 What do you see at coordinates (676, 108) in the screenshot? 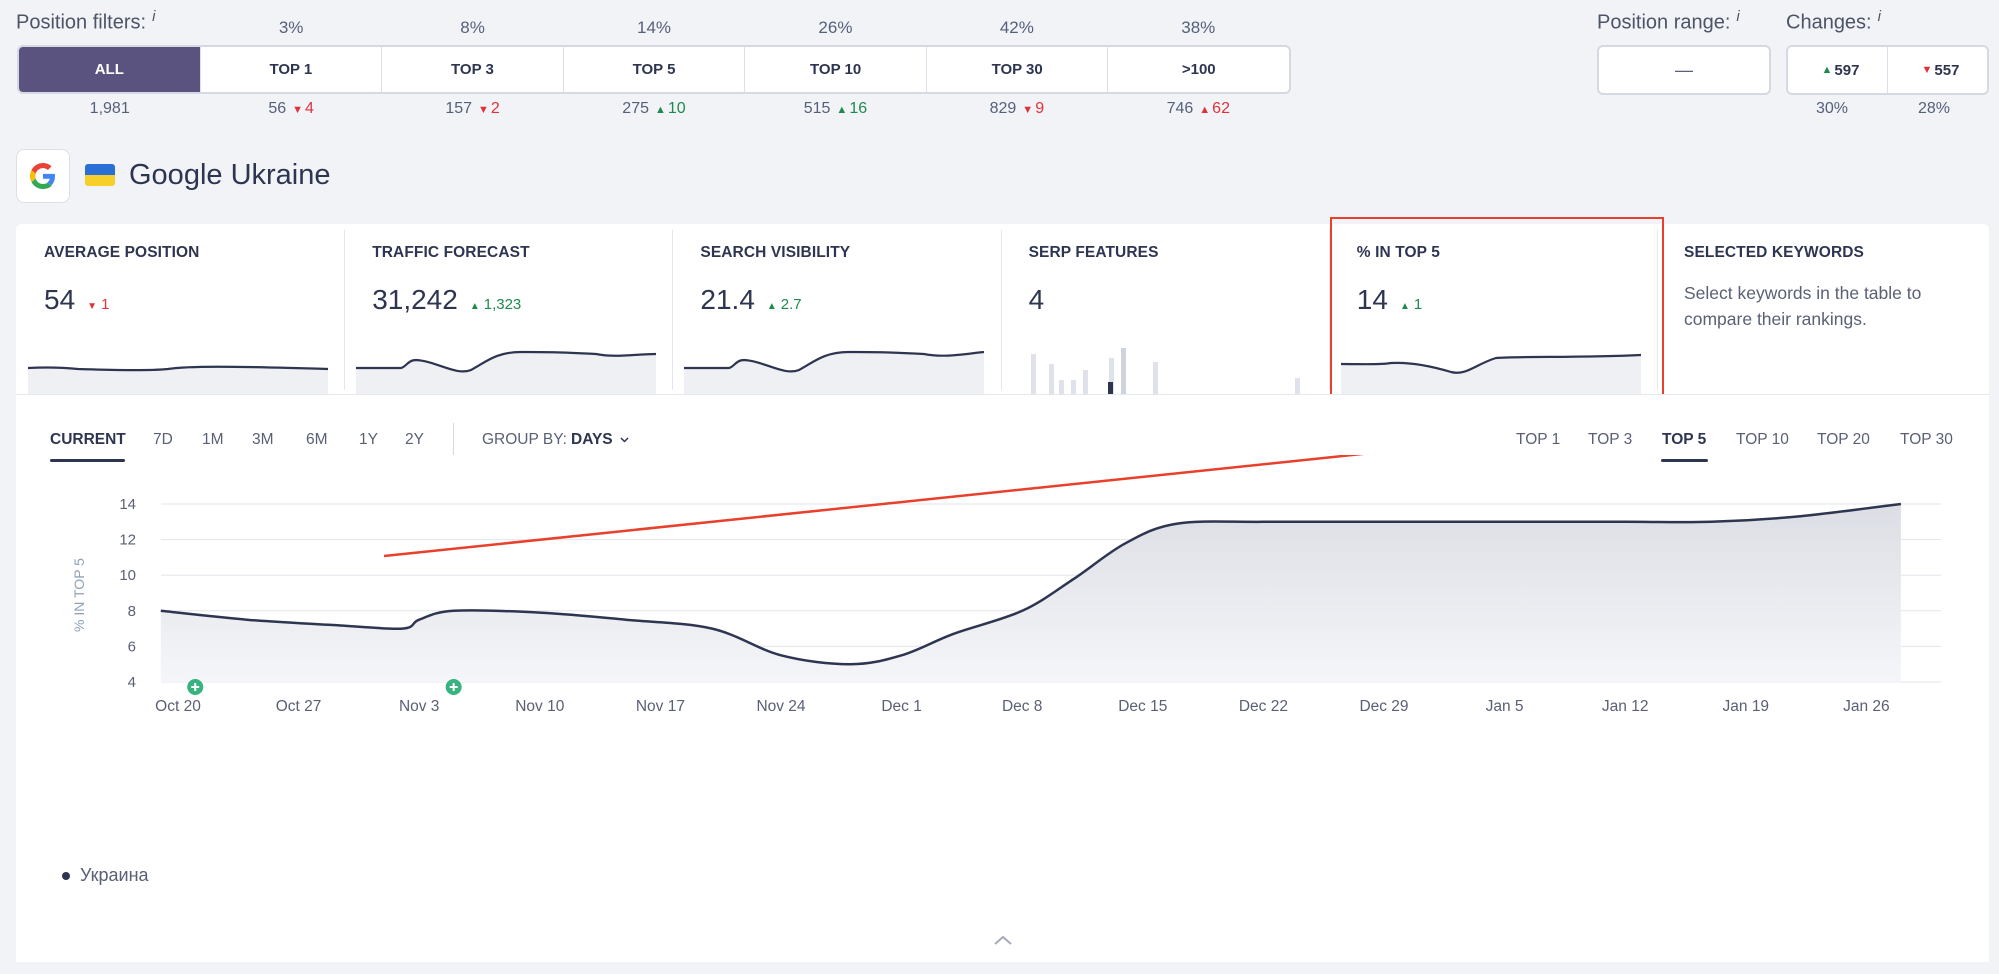
I see `delta-value: 10` at bounding box center [676, 108].